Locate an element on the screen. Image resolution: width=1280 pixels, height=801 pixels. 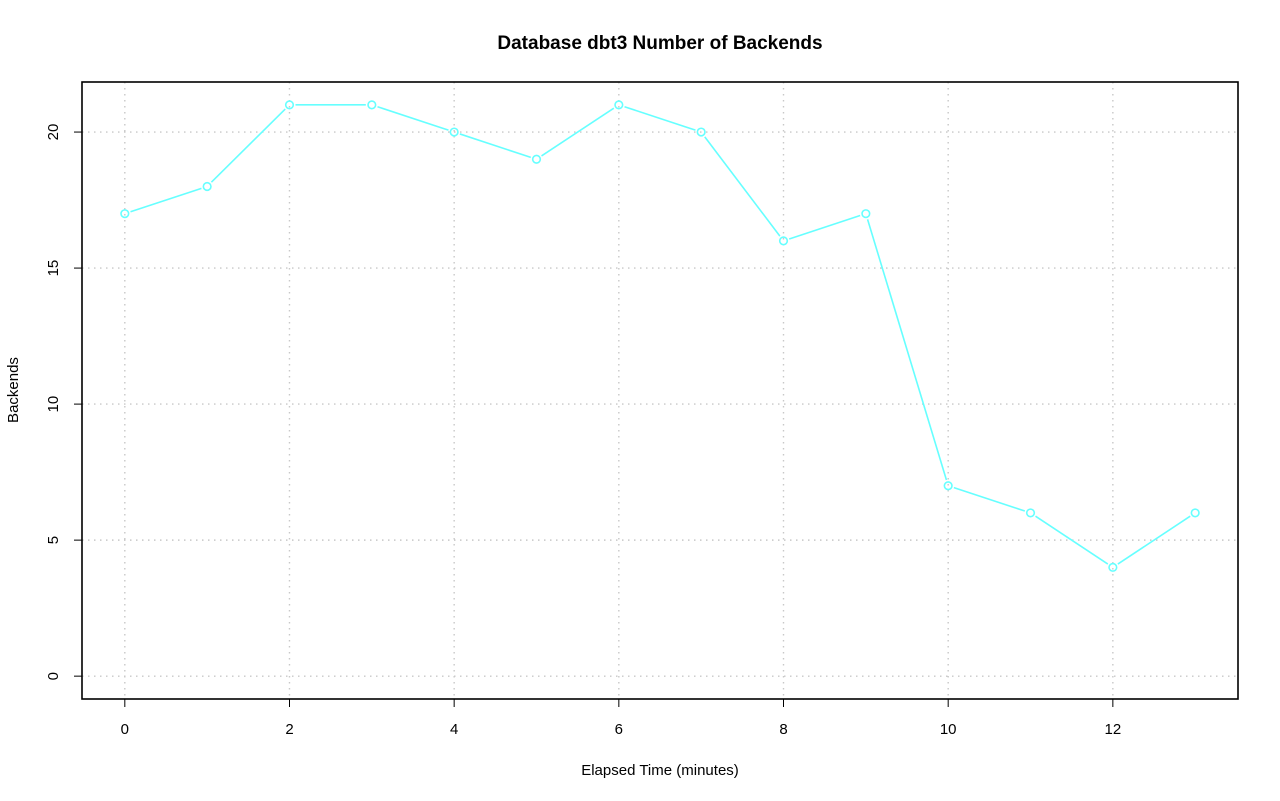
x-axis: 0 2 4 6 8 10 12 is located at coordinates (621, 718).